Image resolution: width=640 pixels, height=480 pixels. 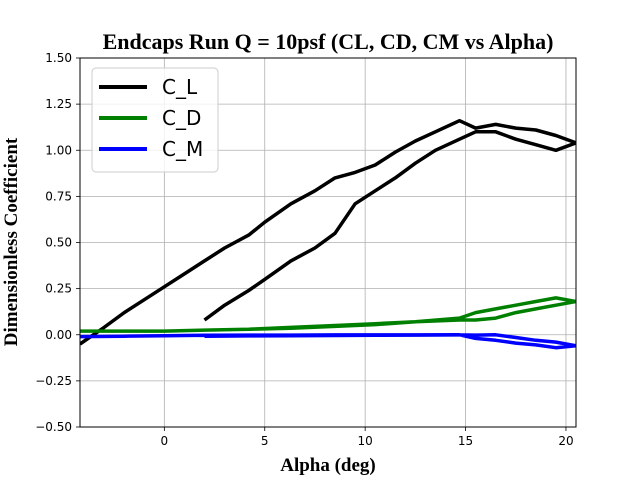 I want to click on series-line-c-m, so click(x=328, y=341).